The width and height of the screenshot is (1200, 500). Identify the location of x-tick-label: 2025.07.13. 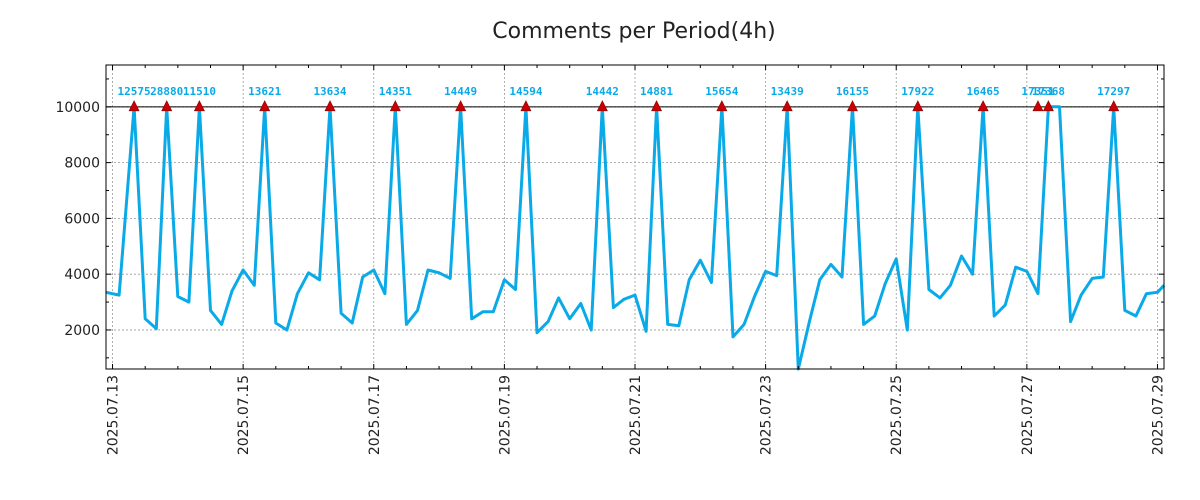
(114, 415).